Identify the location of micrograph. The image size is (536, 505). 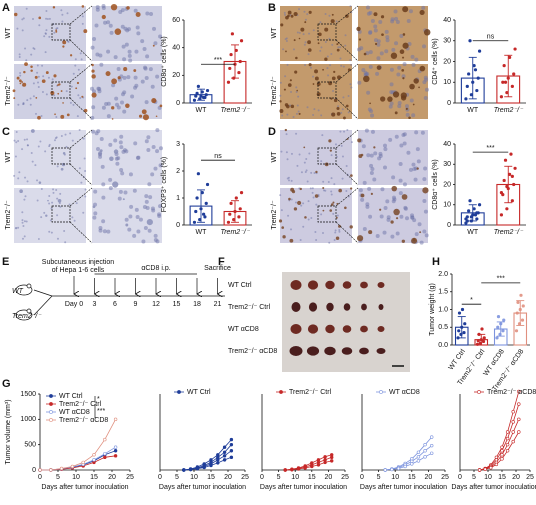
(316, 157).